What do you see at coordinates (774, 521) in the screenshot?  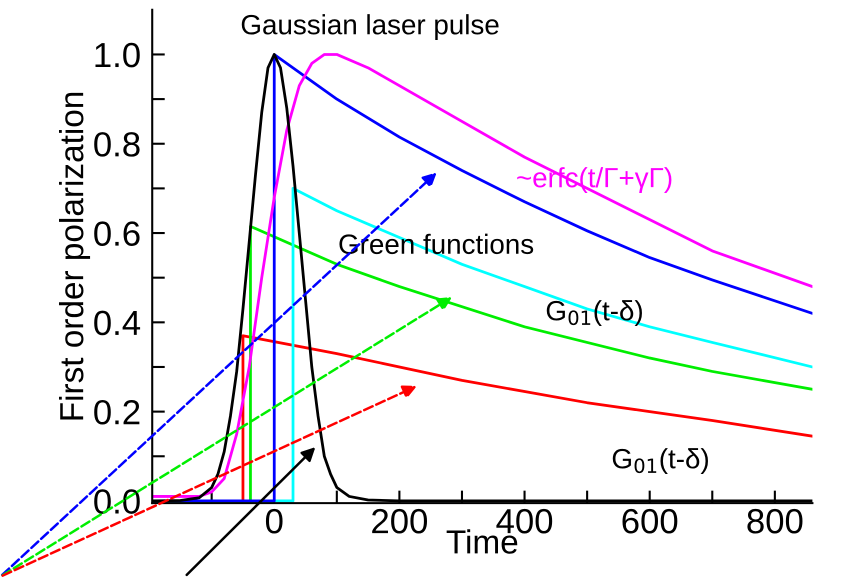 I see `x-tick-label: 800` at bounding box center [774, 521].